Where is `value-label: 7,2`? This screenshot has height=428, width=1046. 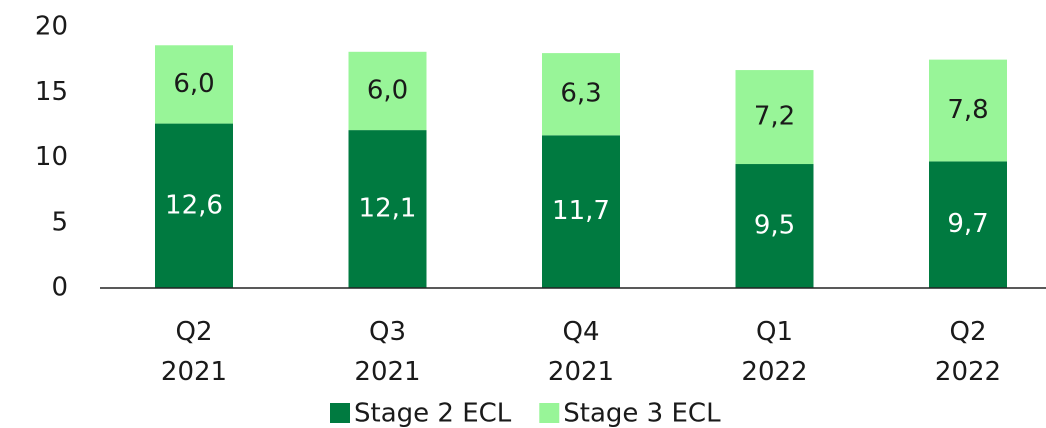 value-label: 7,2 is located at coordinates (774, 117).